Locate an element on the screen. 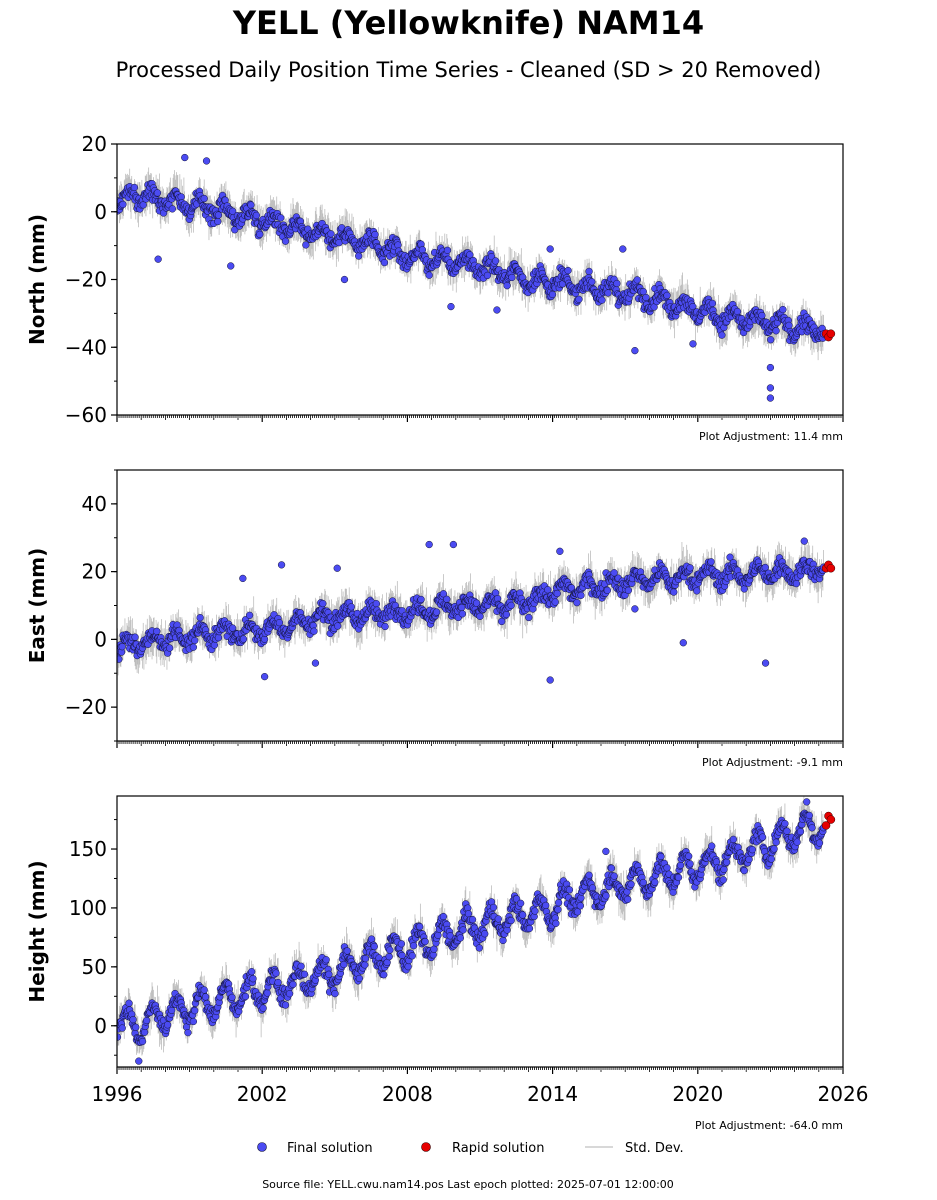 Image resolution: width=937 pixels, height=1200 pixels. y-axis-title: East (mm) is located at coordinates (37, 606).